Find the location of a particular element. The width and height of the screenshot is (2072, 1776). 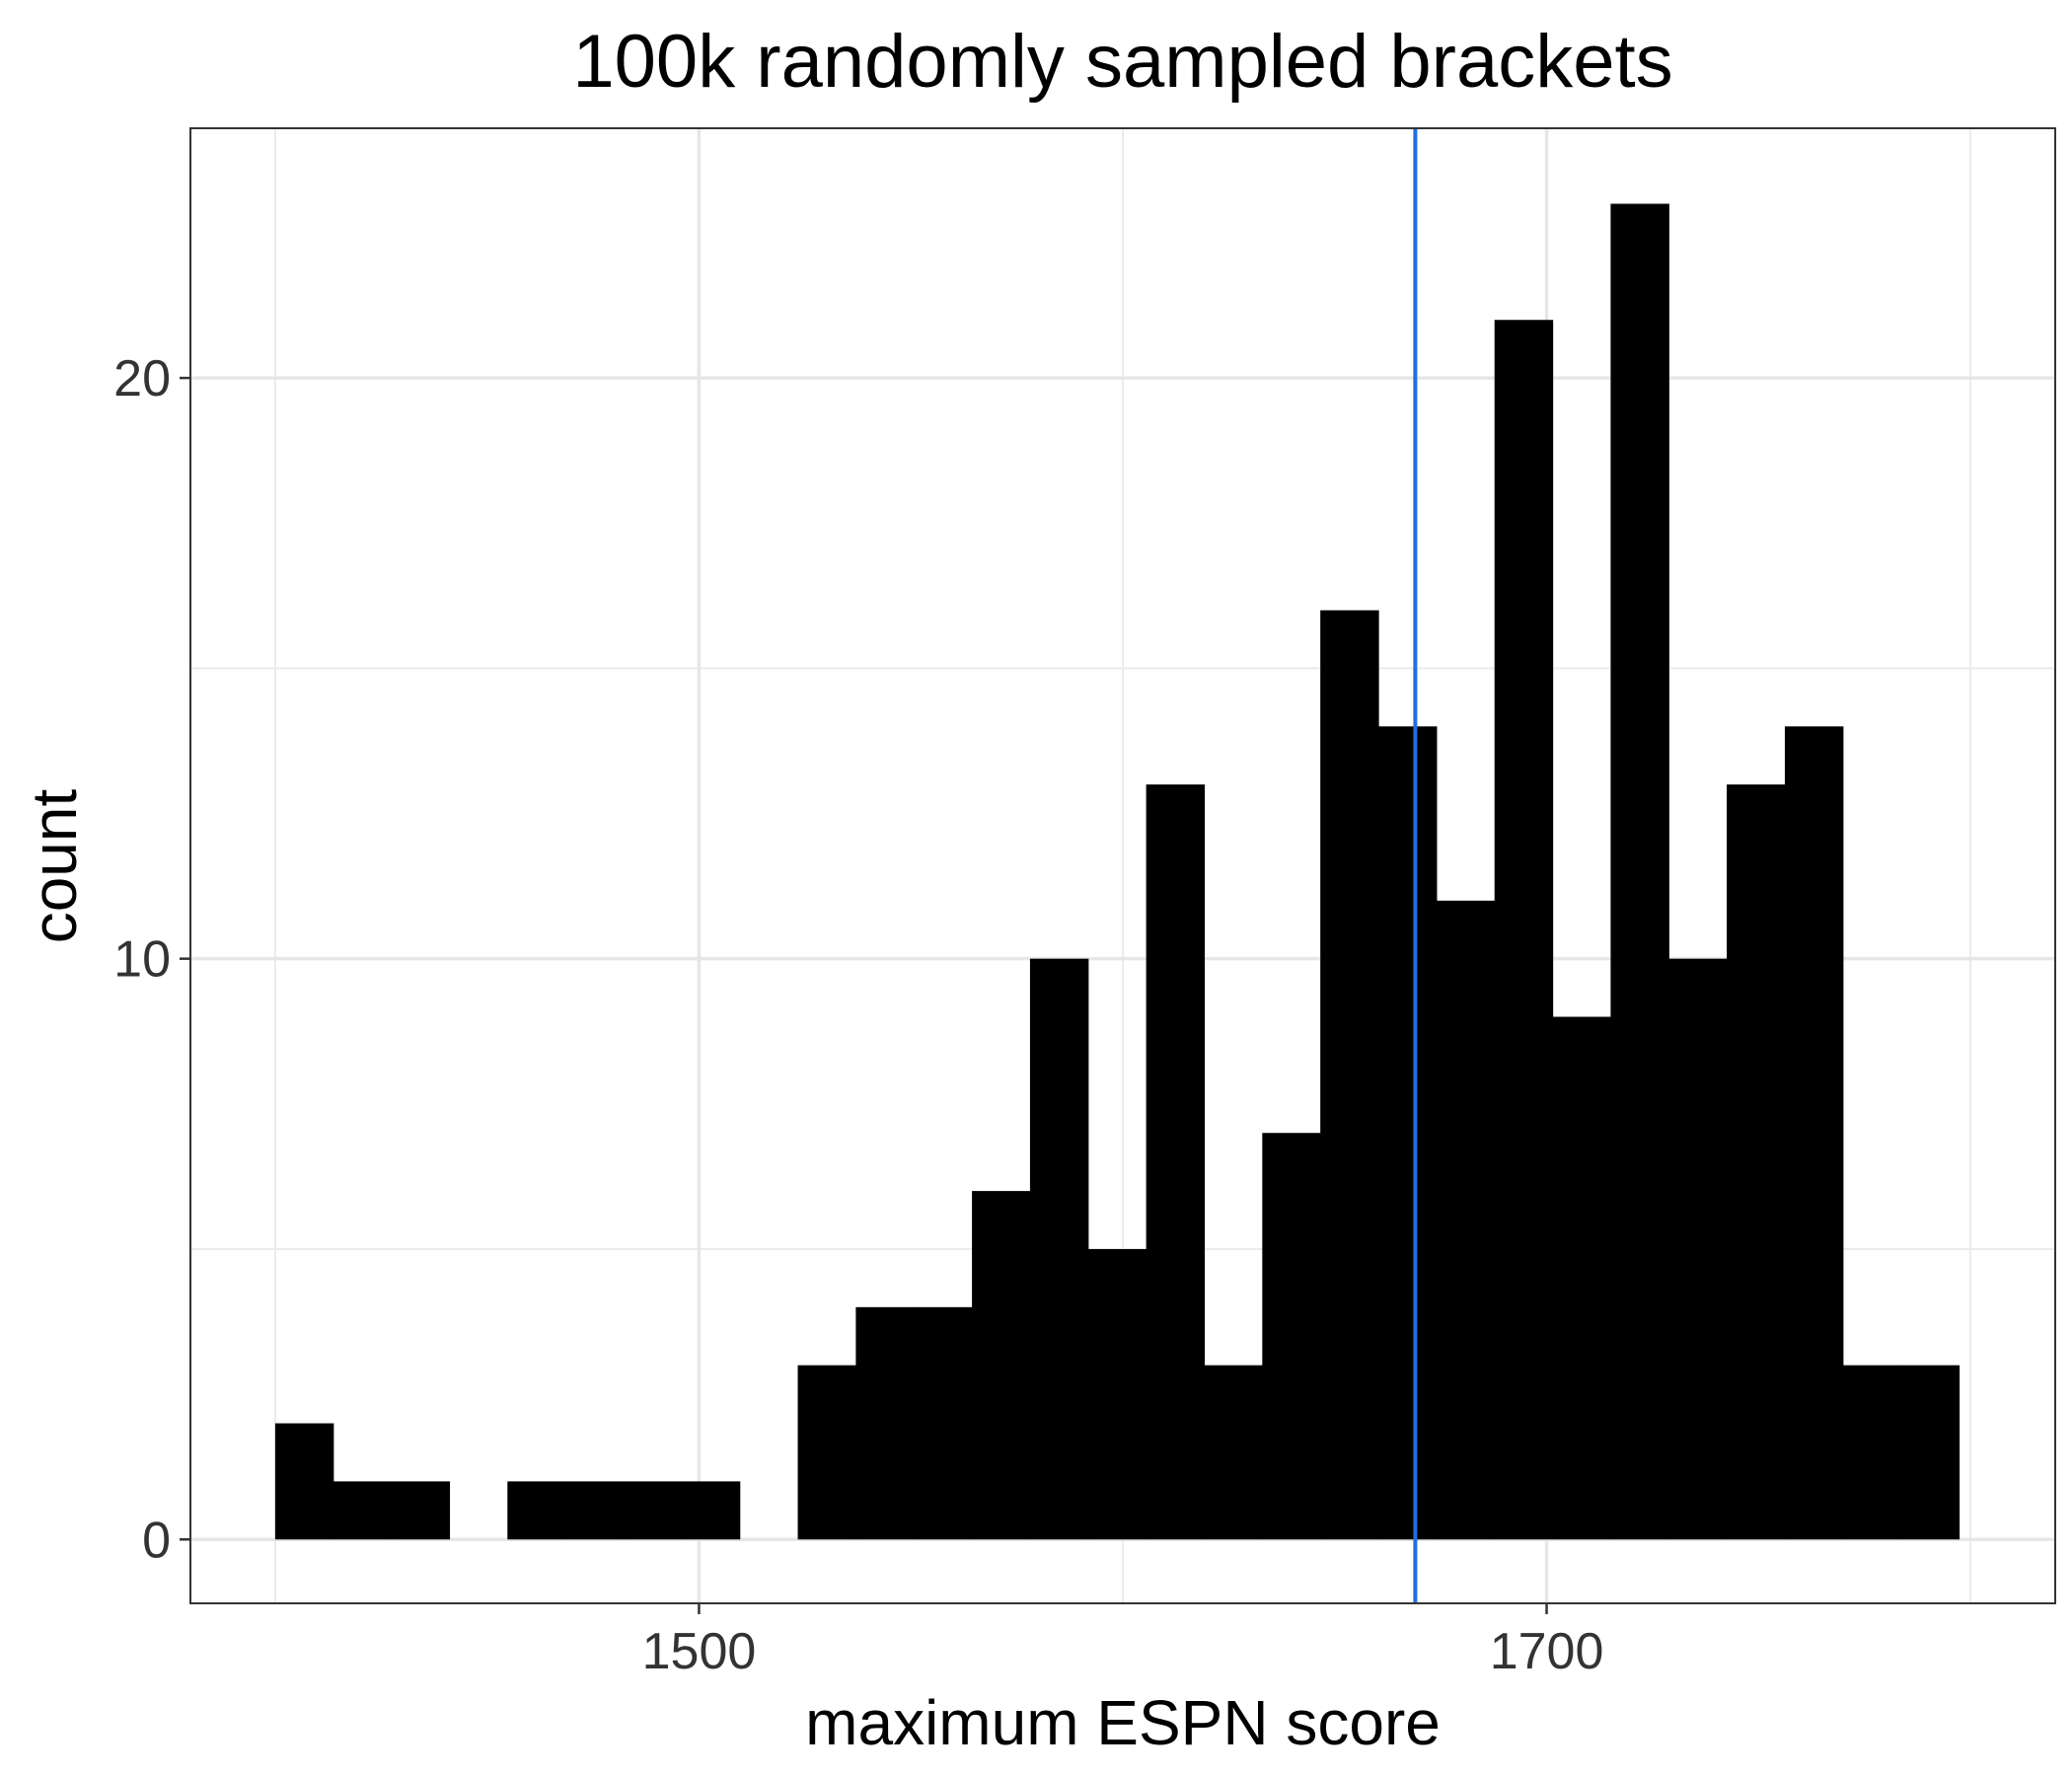

y-tick-label: 10 is located at coordinates (142, 960).